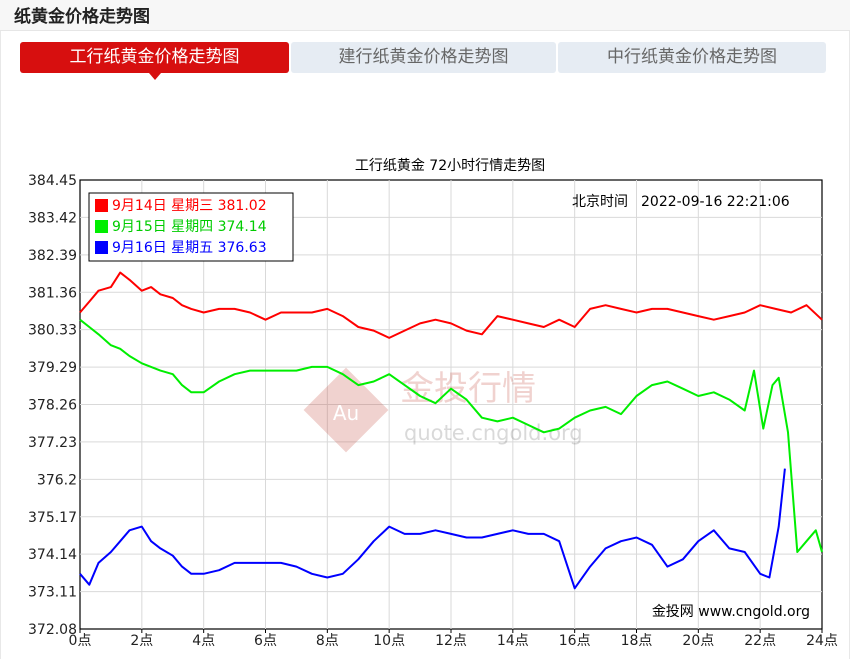 This screenshot has height=659, width=850. I want to click on x-tick-label: 20点, so click(698, 641).